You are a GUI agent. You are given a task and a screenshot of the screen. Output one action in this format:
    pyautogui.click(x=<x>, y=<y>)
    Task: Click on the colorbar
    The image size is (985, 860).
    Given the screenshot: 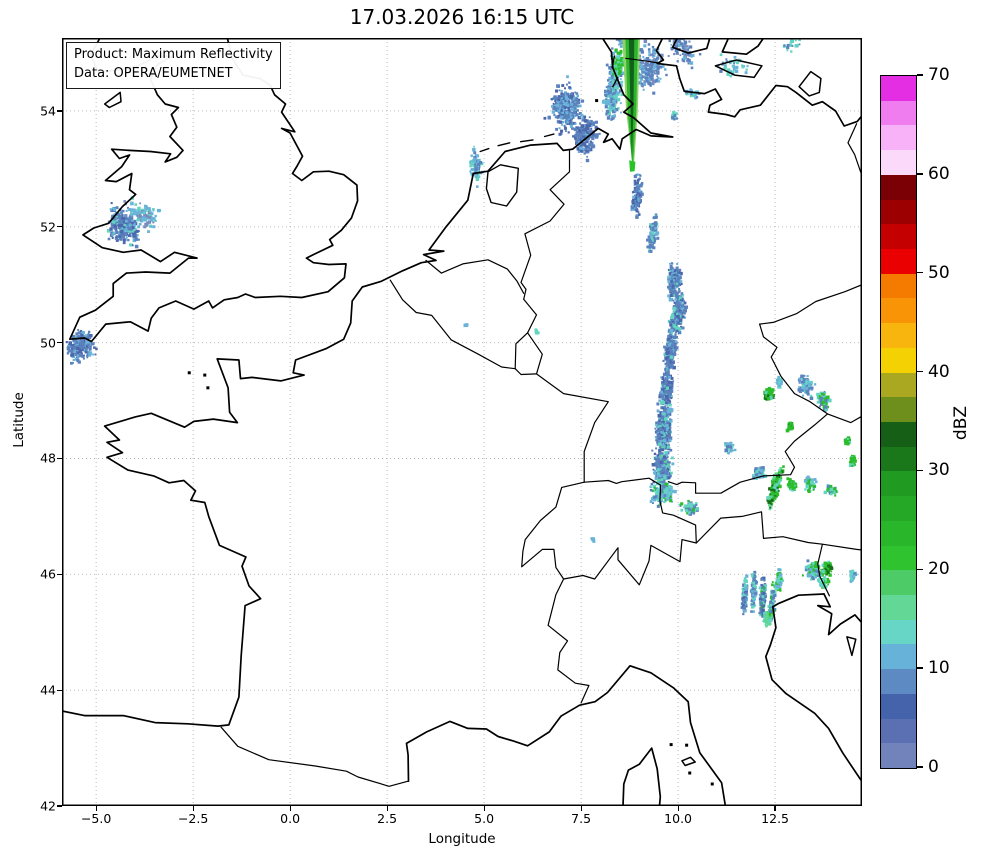 What is the action you would take?
    pyautogui.click(x=898, y=422)
    